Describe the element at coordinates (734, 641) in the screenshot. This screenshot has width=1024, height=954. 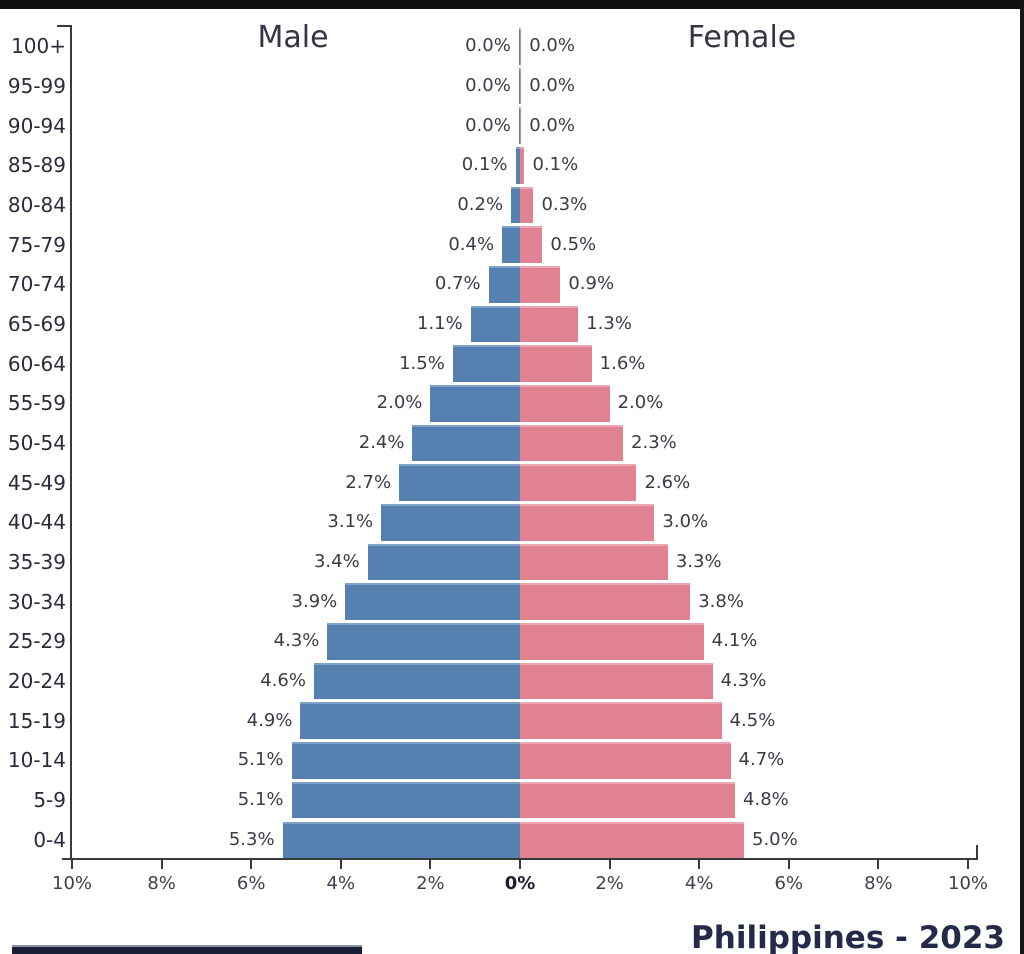
I see `female-value-25-29: 4.1%` at that location.